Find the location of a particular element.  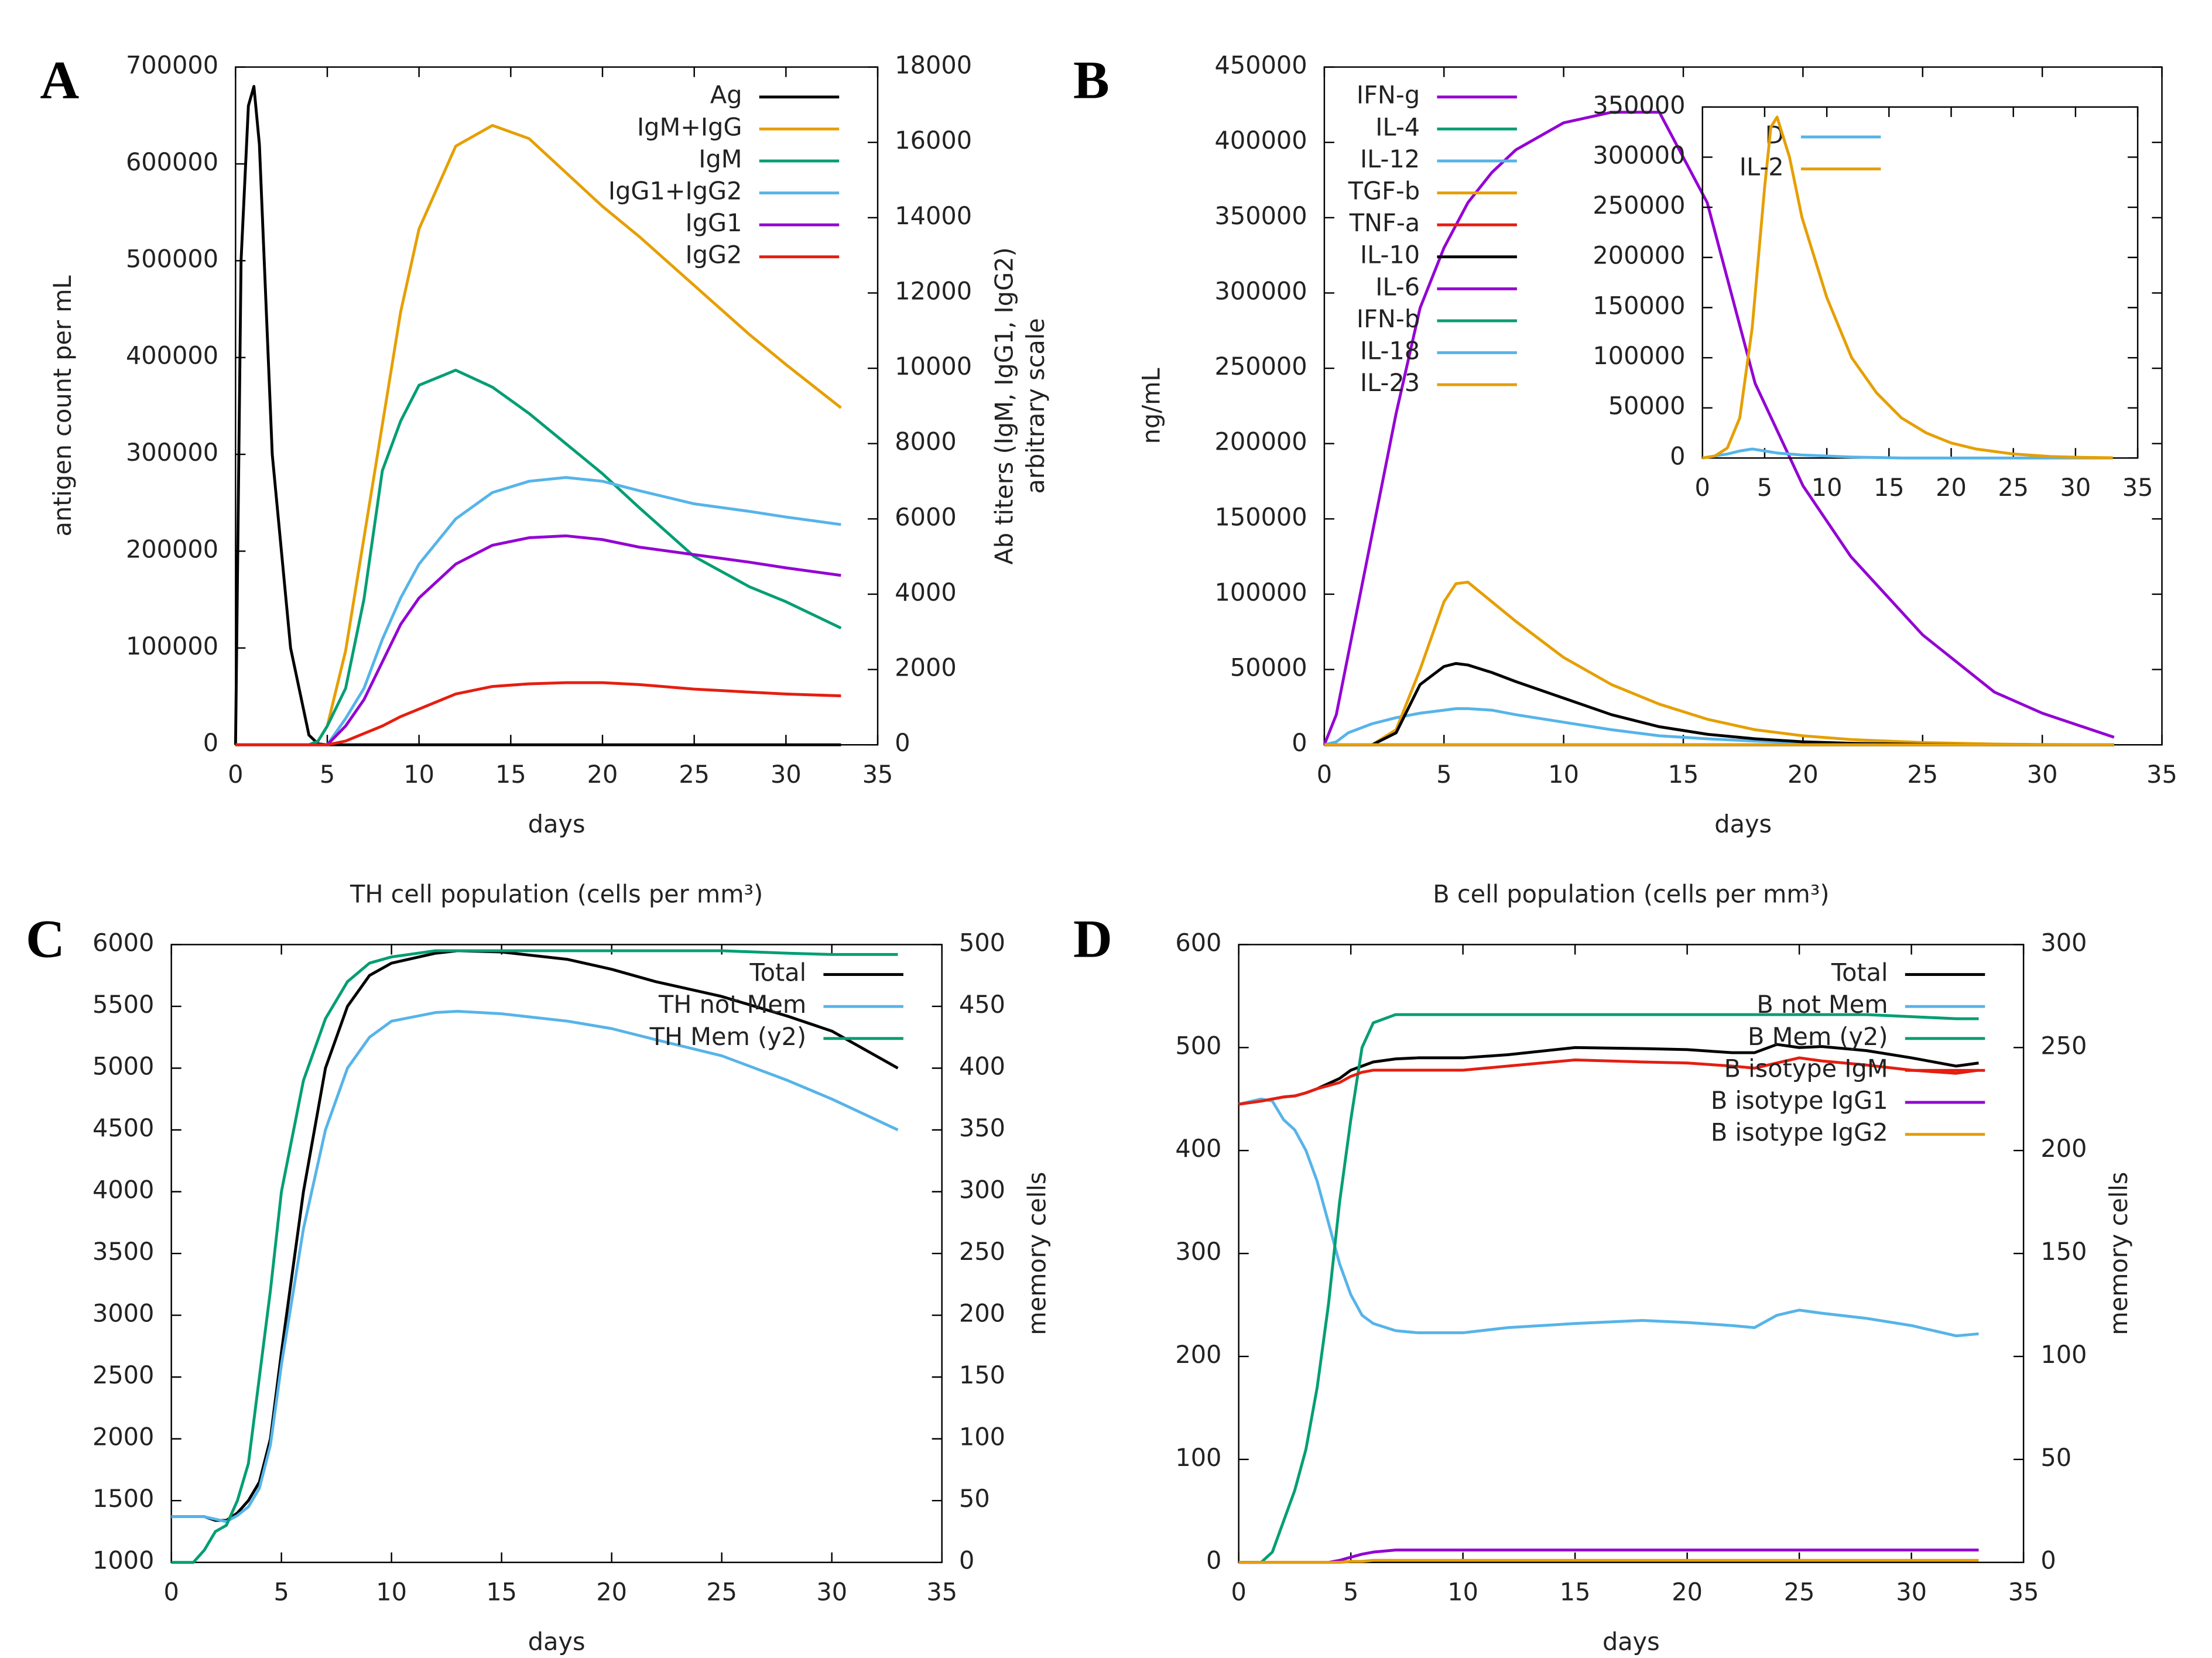

y2-tick-label: 10000 is located at coordinates (933, 367).